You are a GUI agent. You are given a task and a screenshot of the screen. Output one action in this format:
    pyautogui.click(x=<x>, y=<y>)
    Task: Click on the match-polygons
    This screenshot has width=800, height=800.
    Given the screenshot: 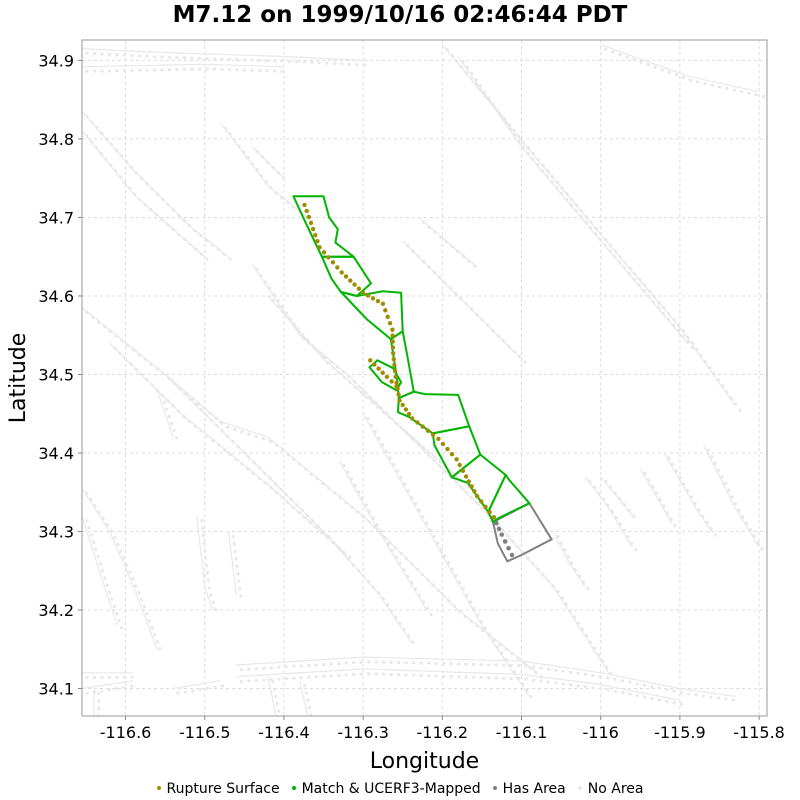 What is the action you would take?
    pyautogui.click(x=411, y=359)
    